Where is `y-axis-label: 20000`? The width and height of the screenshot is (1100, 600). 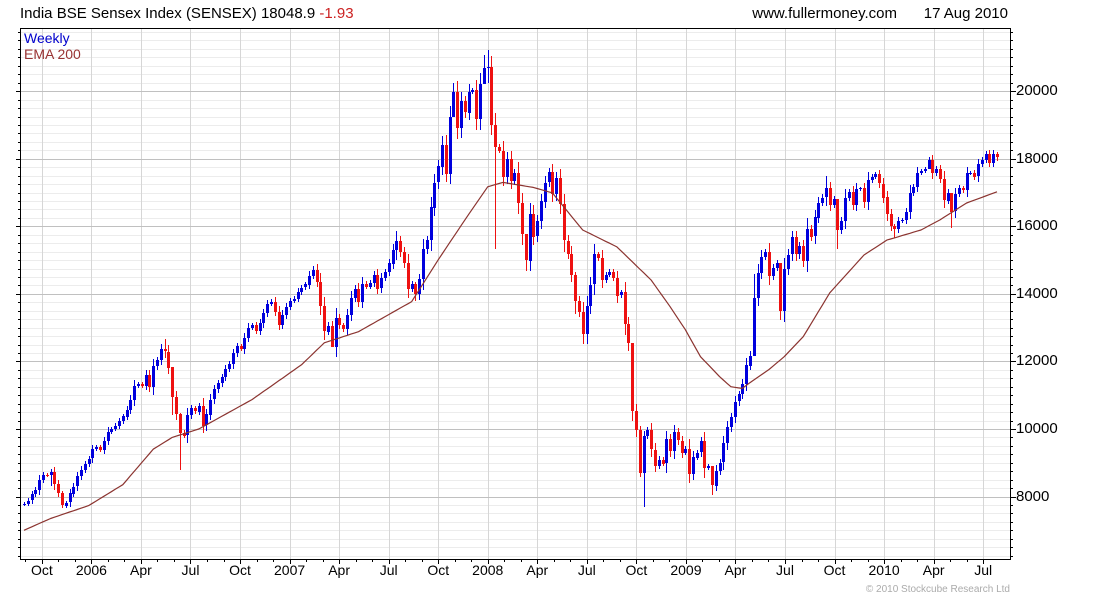
y-axis-label: 20000 is located at coordinates (1037, 91).